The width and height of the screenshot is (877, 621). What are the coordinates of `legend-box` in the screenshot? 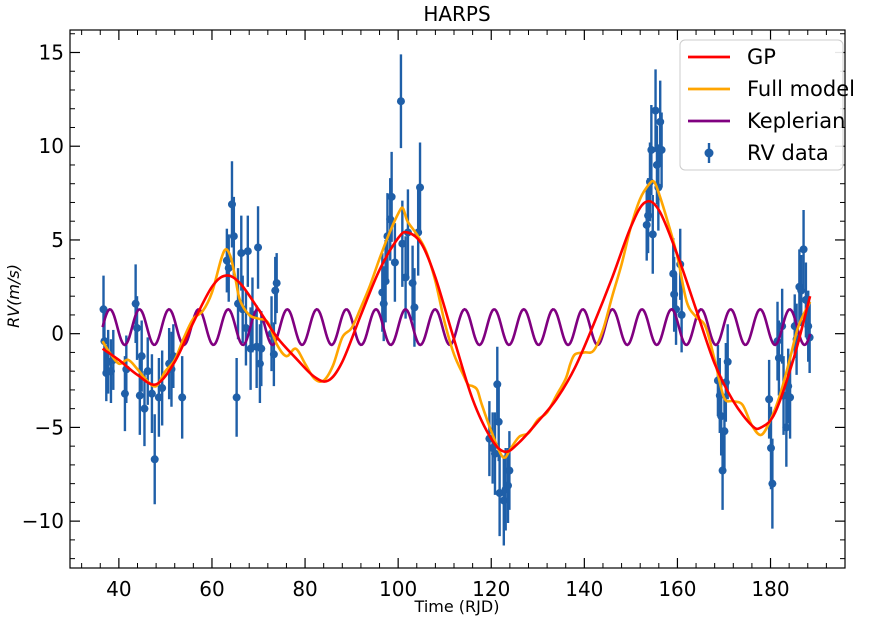 It's located at (761, 105).